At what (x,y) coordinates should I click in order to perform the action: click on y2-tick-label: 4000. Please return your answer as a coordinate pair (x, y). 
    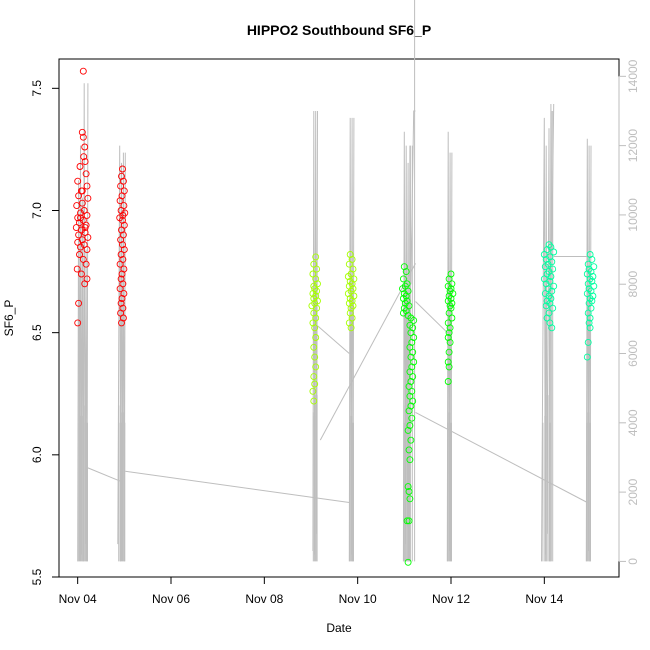
    Looking at the image, I should click on (633, 422).